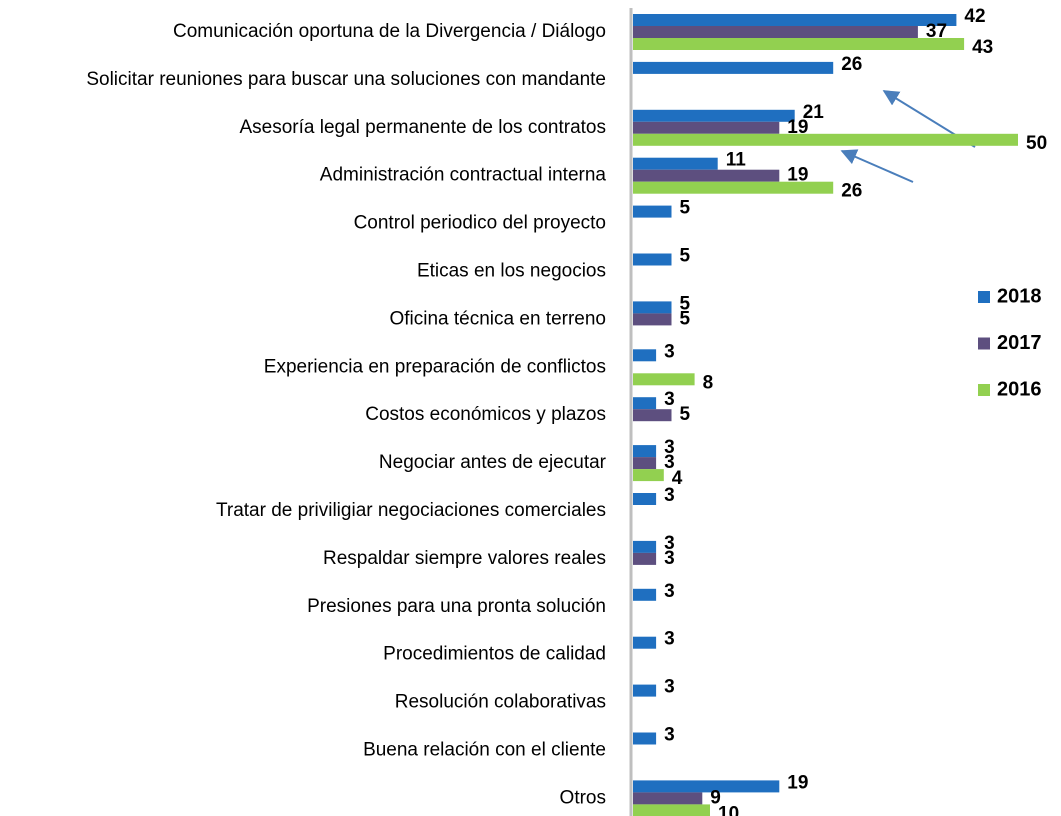 Image resolution: width=1061 pixels, height=816 pixels. Describe the element at coordinates (982, 47) in the screenshot. I see `value-label: 43` at that location.